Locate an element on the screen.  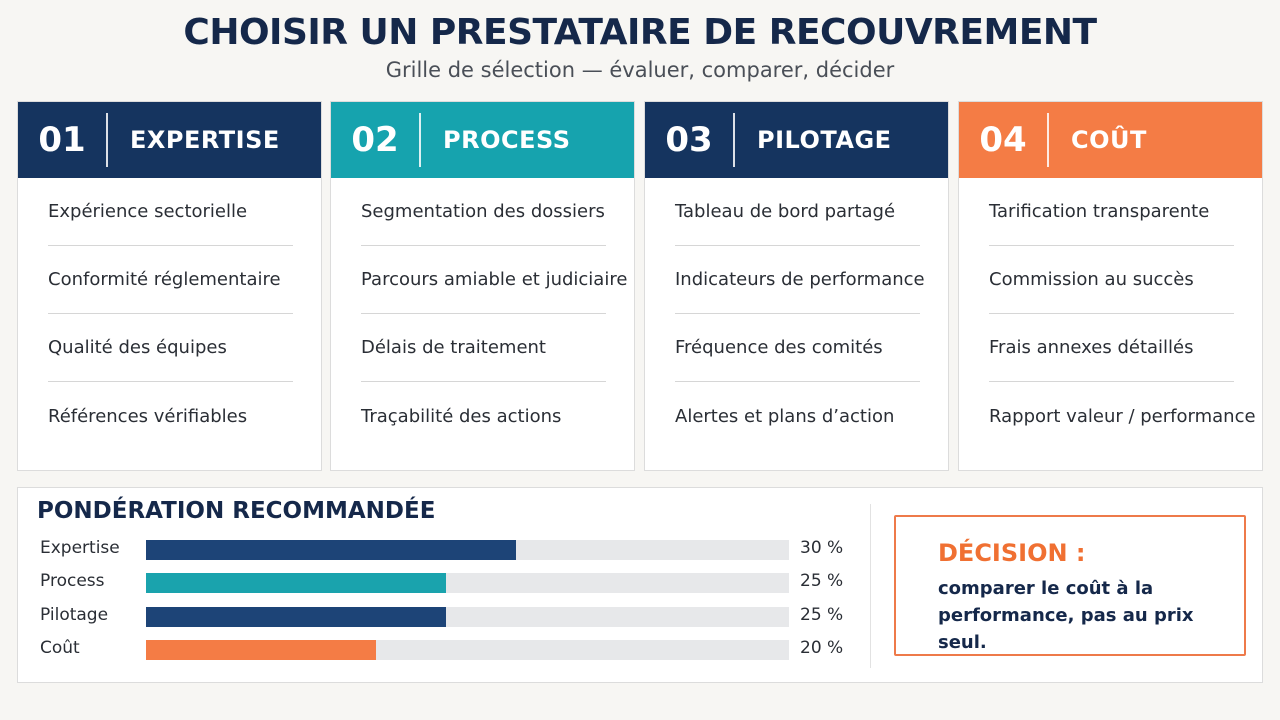
card-item: Tableau de bord partagé is located at coordinates (797, 212).